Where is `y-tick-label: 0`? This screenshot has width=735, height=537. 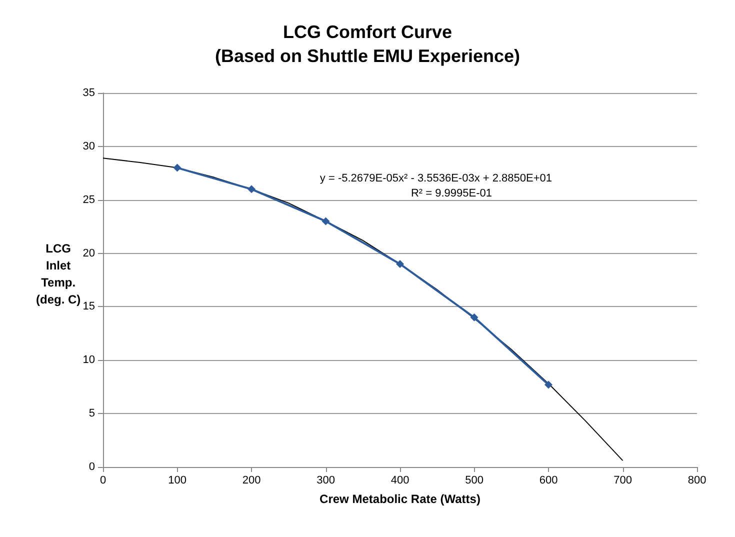 y-tick-label: 0 is located at coordinates (91, 467).